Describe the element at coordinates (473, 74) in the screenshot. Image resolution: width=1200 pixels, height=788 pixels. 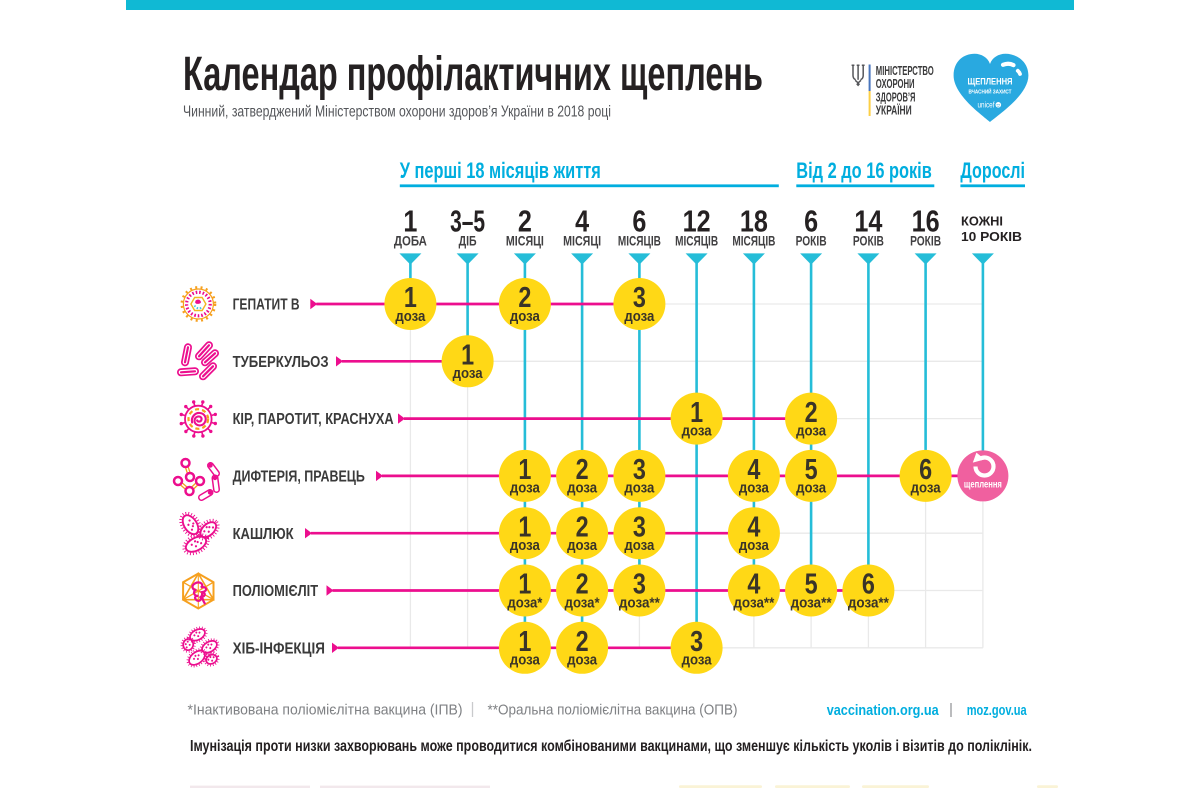
I see `svg-text:Календар профілактичних щеплен: Календар профілактичних щеплень` at that location.